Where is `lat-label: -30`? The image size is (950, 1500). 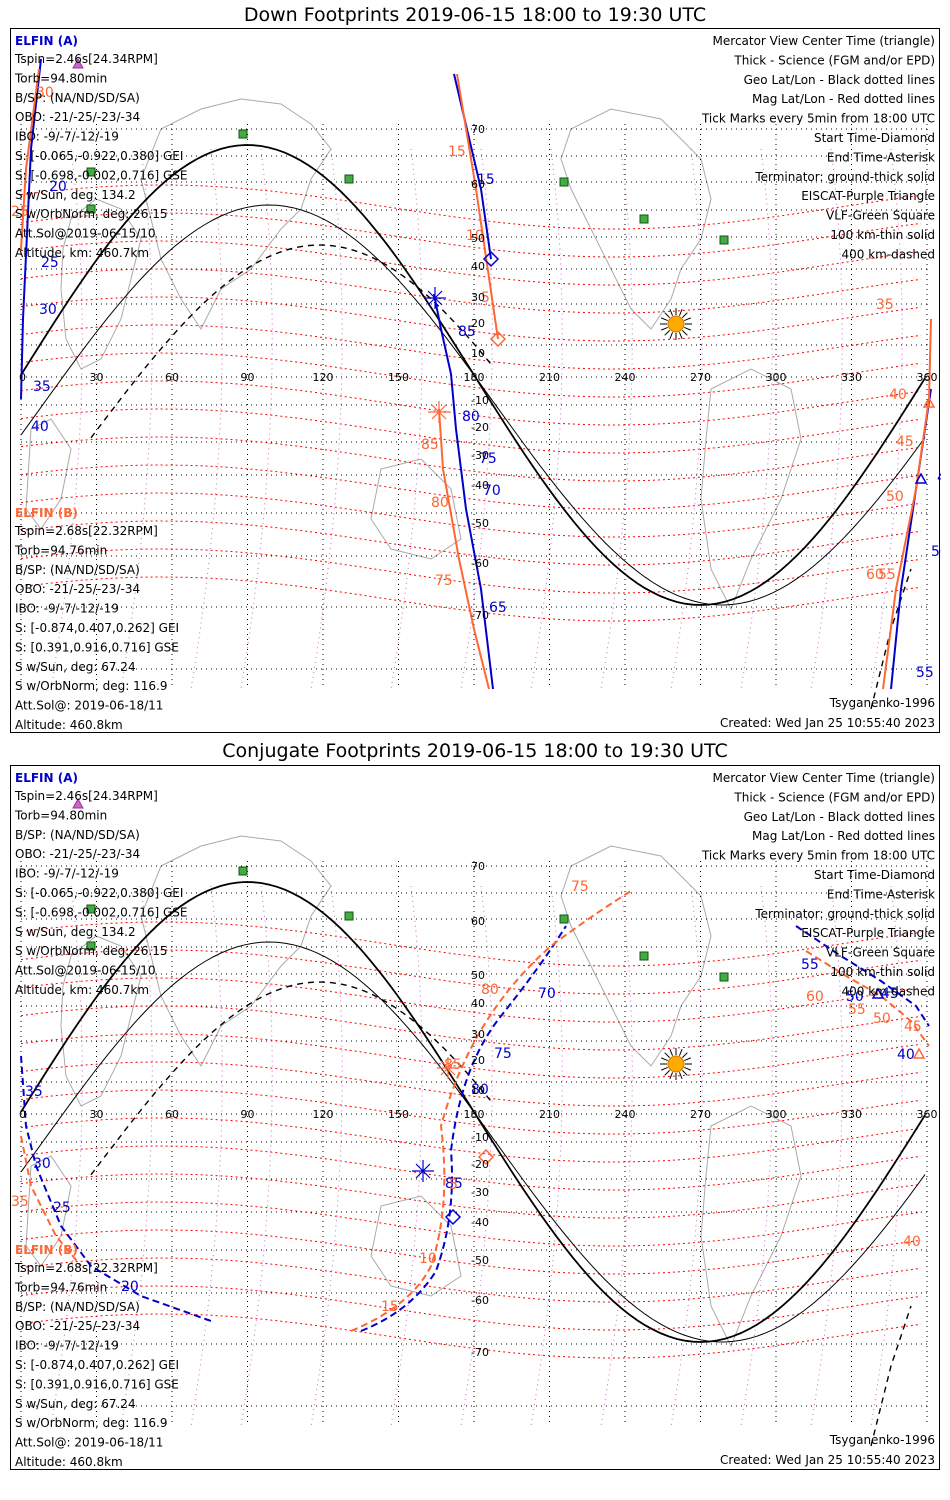 lat-label: -30 is located at coordinates (480, 455).